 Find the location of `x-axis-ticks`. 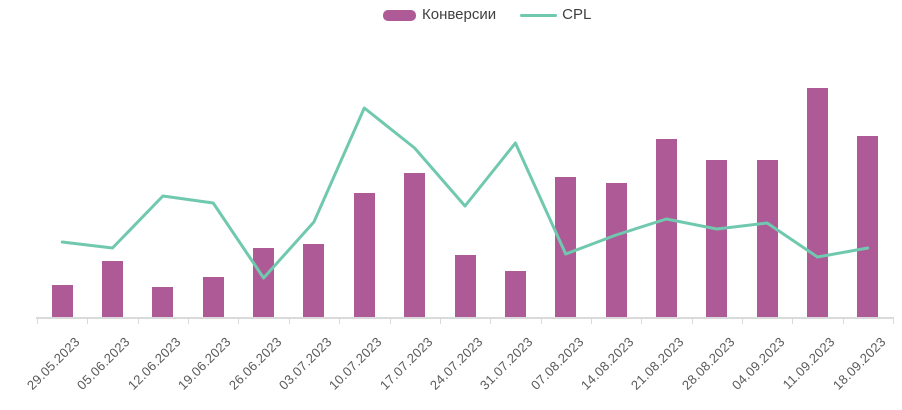

x-axis-ticks is located at coordinates (465, 322).